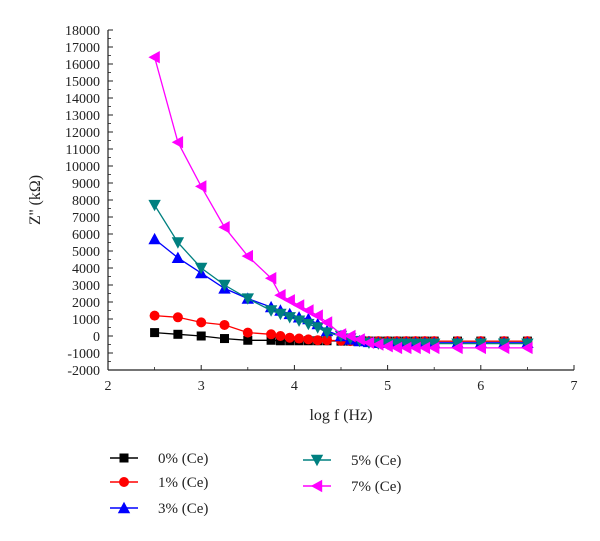 Image resolution: width=600 pixels, height=541 pixels. What do you see at coordinates (86, 252) in the screenshot?
I see `y-tick-label: 5000` at bounding box center [86, 252].